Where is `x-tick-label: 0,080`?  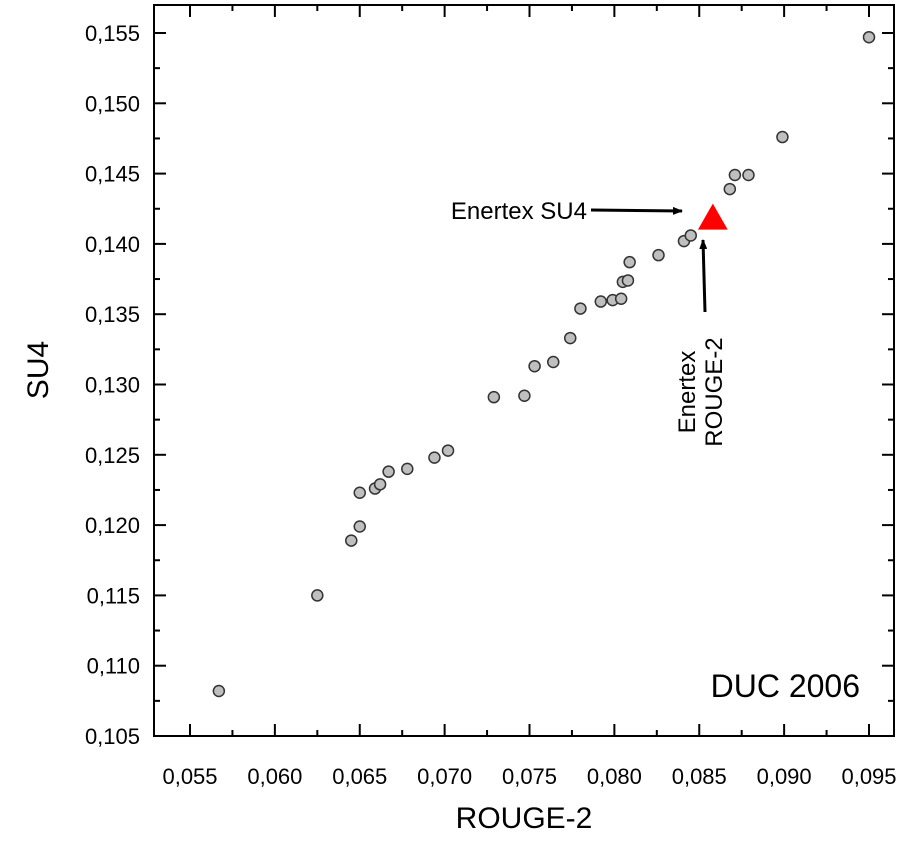 x-tick-label: 0,080 is located at coordinates (614, 776).